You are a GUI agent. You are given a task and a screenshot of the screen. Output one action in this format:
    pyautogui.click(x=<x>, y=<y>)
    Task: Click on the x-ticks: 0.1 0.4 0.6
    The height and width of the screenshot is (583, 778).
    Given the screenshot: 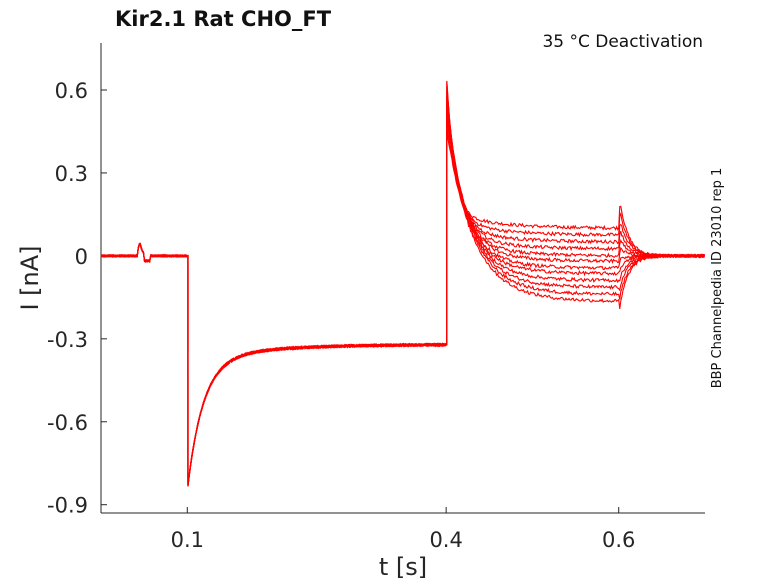 What is the action you would take?
    pyautogui.click(x=403, y=529)
    